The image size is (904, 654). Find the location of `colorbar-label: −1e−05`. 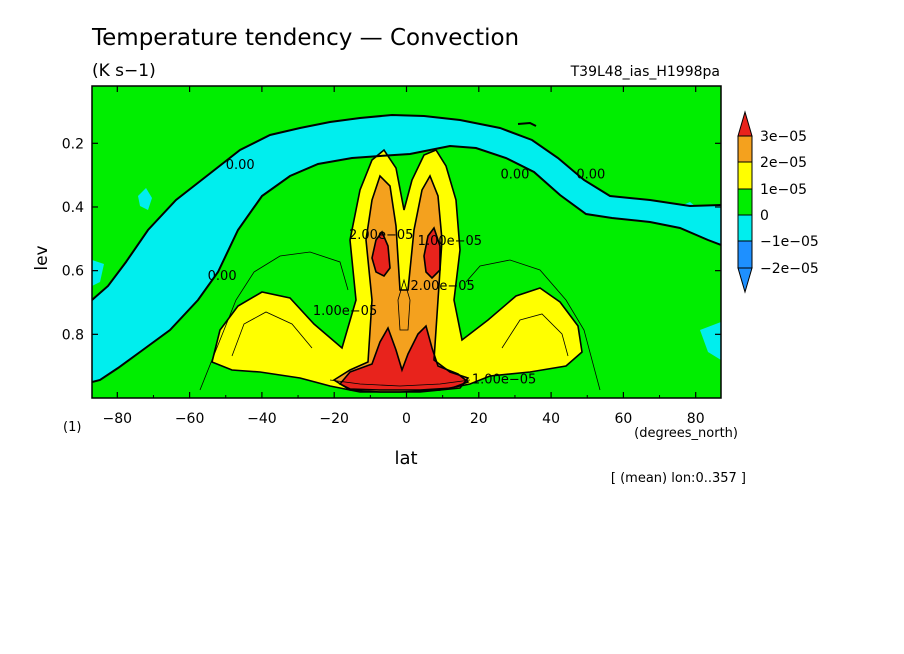

colorbar-label: −1e−05 is located at coordinates (789, 242).